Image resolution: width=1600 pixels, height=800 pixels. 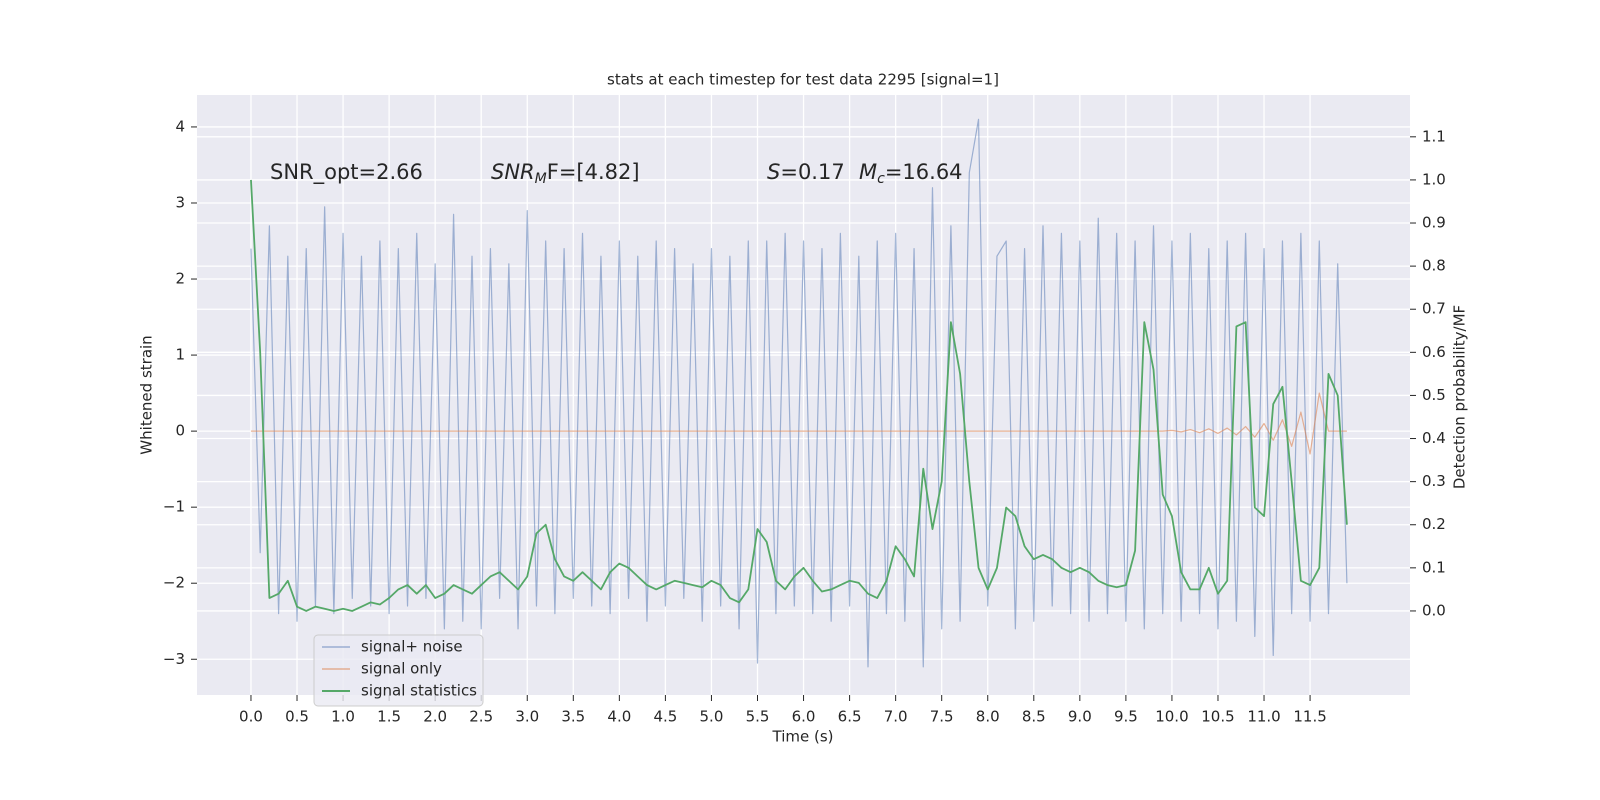 I want to click on annotation-value: =0.17, so click(x=812, y=172).